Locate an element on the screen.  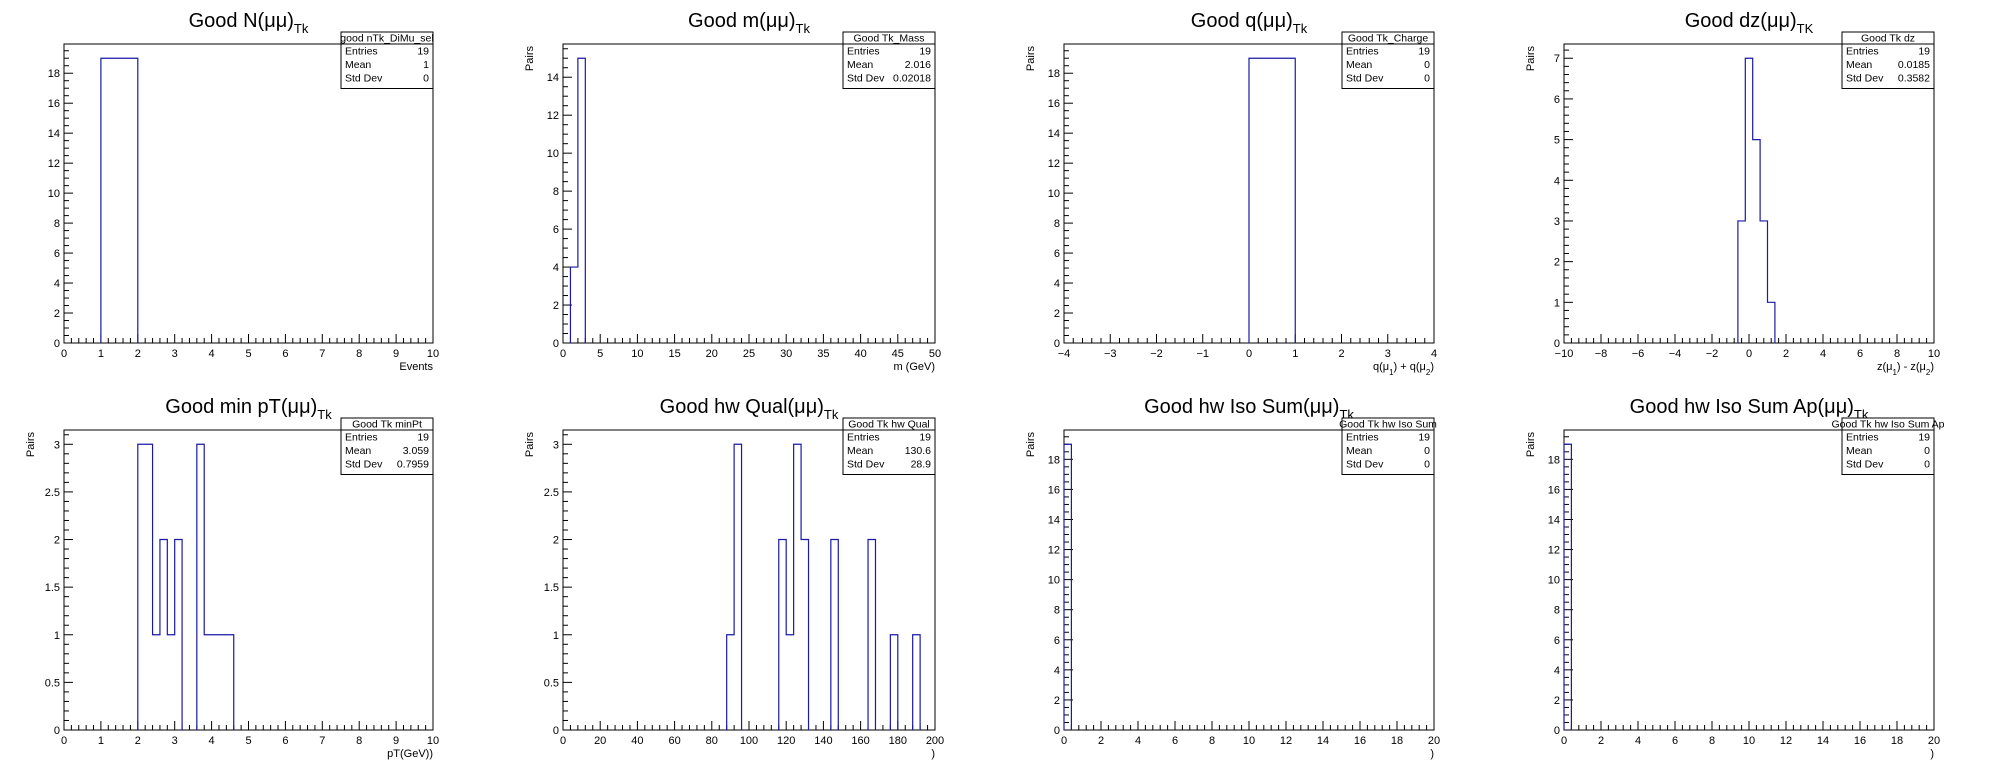
y-tick-label: 18 is located at coordinates (1054, 74).